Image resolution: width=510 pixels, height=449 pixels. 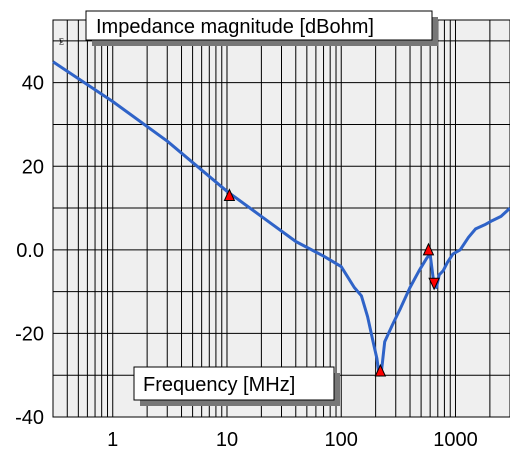 I want to click on title-label: Impedance magnitude [dBohm], so click(x=261, y=28).